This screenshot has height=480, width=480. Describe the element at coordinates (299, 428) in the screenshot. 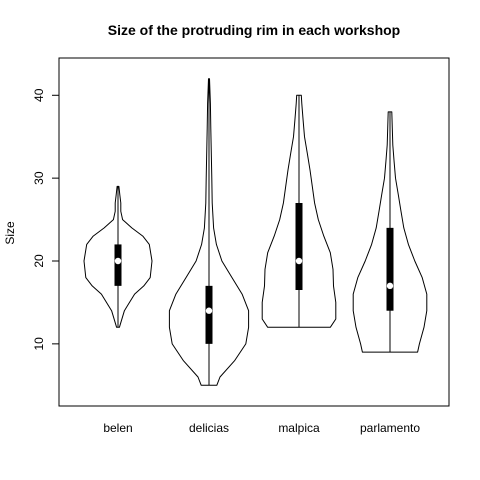

I see `x-tick-label-malpica: malpica` at that location.